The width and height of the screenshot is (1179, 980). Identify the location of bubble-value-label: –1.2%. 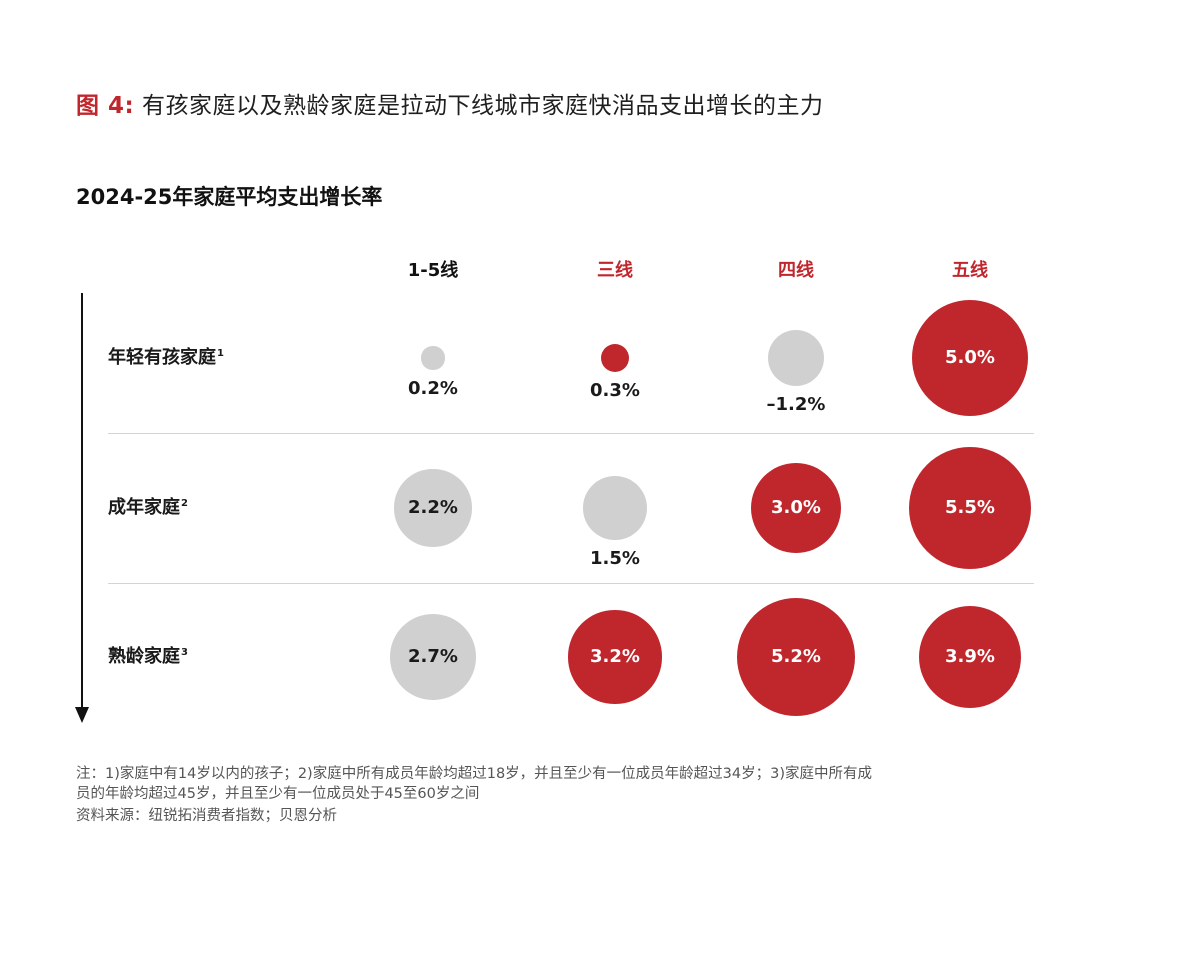
(796, 405).